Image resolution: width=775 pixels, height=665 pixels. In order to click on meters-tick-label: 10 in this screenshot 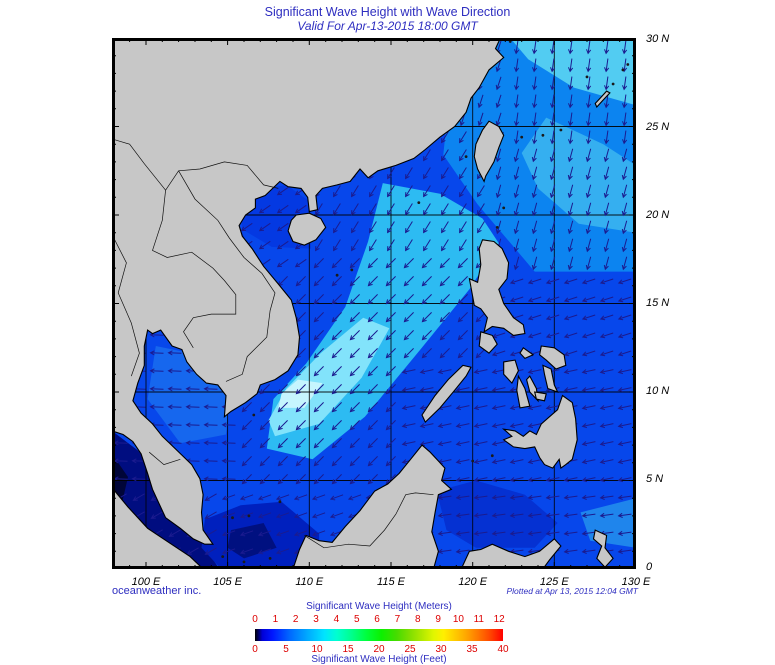, I will do `click(458, 619)`.